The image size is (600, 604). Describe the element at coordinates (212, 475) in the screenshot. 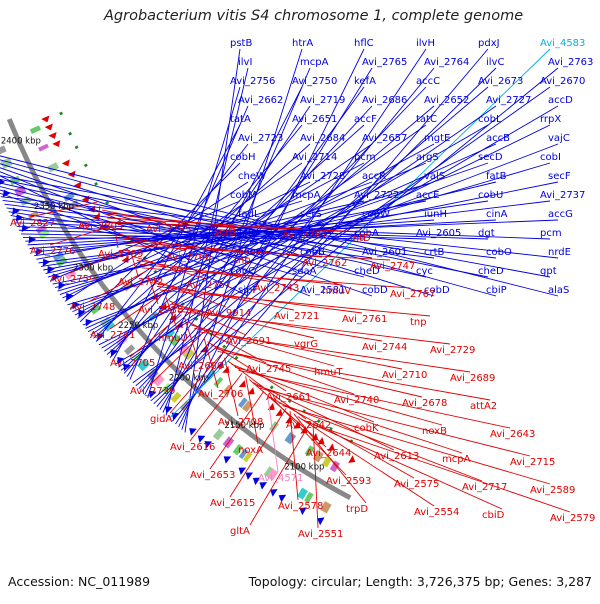

I see `reverse-gene-label: Avi_2653` at that location.